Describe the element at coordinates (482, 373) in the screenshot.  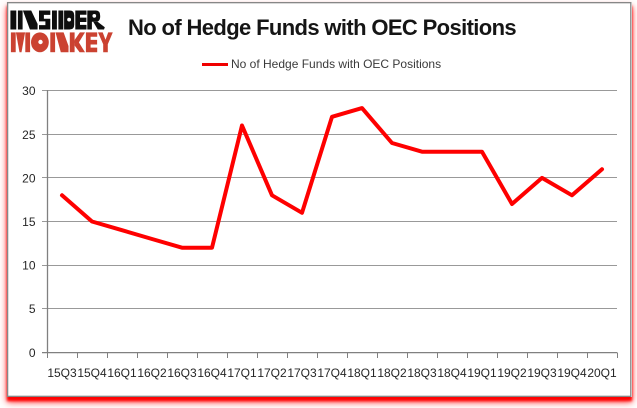
I see `svg-text: 19Q1` at that location.